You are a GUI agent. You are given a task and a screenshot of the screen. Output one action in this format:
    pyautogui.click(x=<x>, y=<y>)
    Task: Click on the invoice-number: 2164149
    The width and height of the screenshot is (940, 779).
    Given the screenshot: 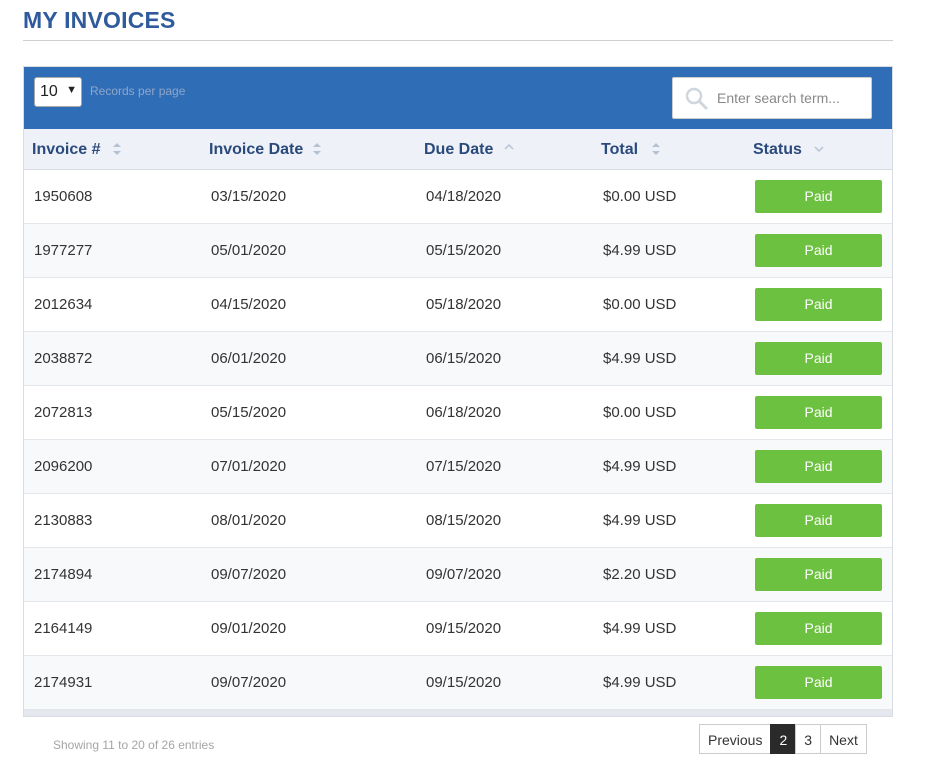 What is the action you would take?
    pyautogui.click(x=63, y=628)
    